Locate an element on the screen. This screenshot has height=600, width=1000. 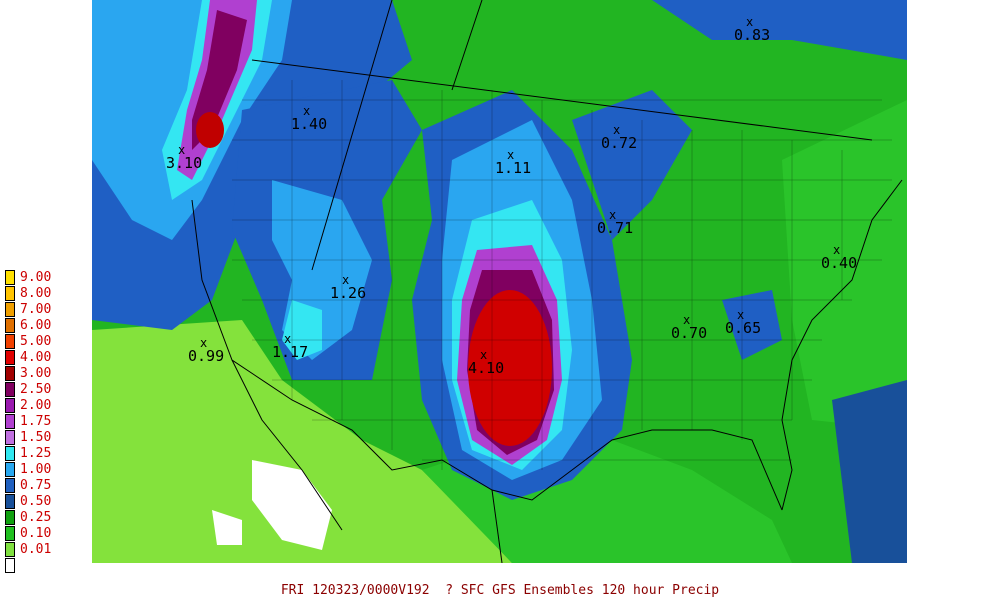
legend-row: 1.00 is located at coordinates (34, 470).